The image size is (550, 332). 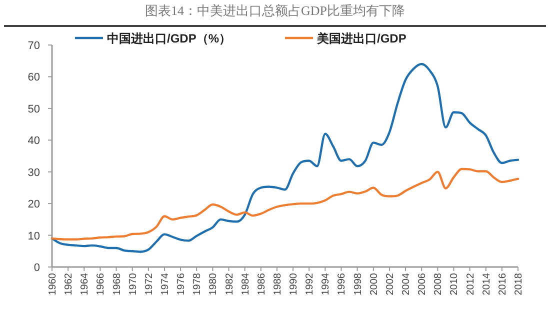 What do you see at coordinates (390, 284) in the screenshot?
I see `x-tick-label: 2002` at bounding box center [390, 284].